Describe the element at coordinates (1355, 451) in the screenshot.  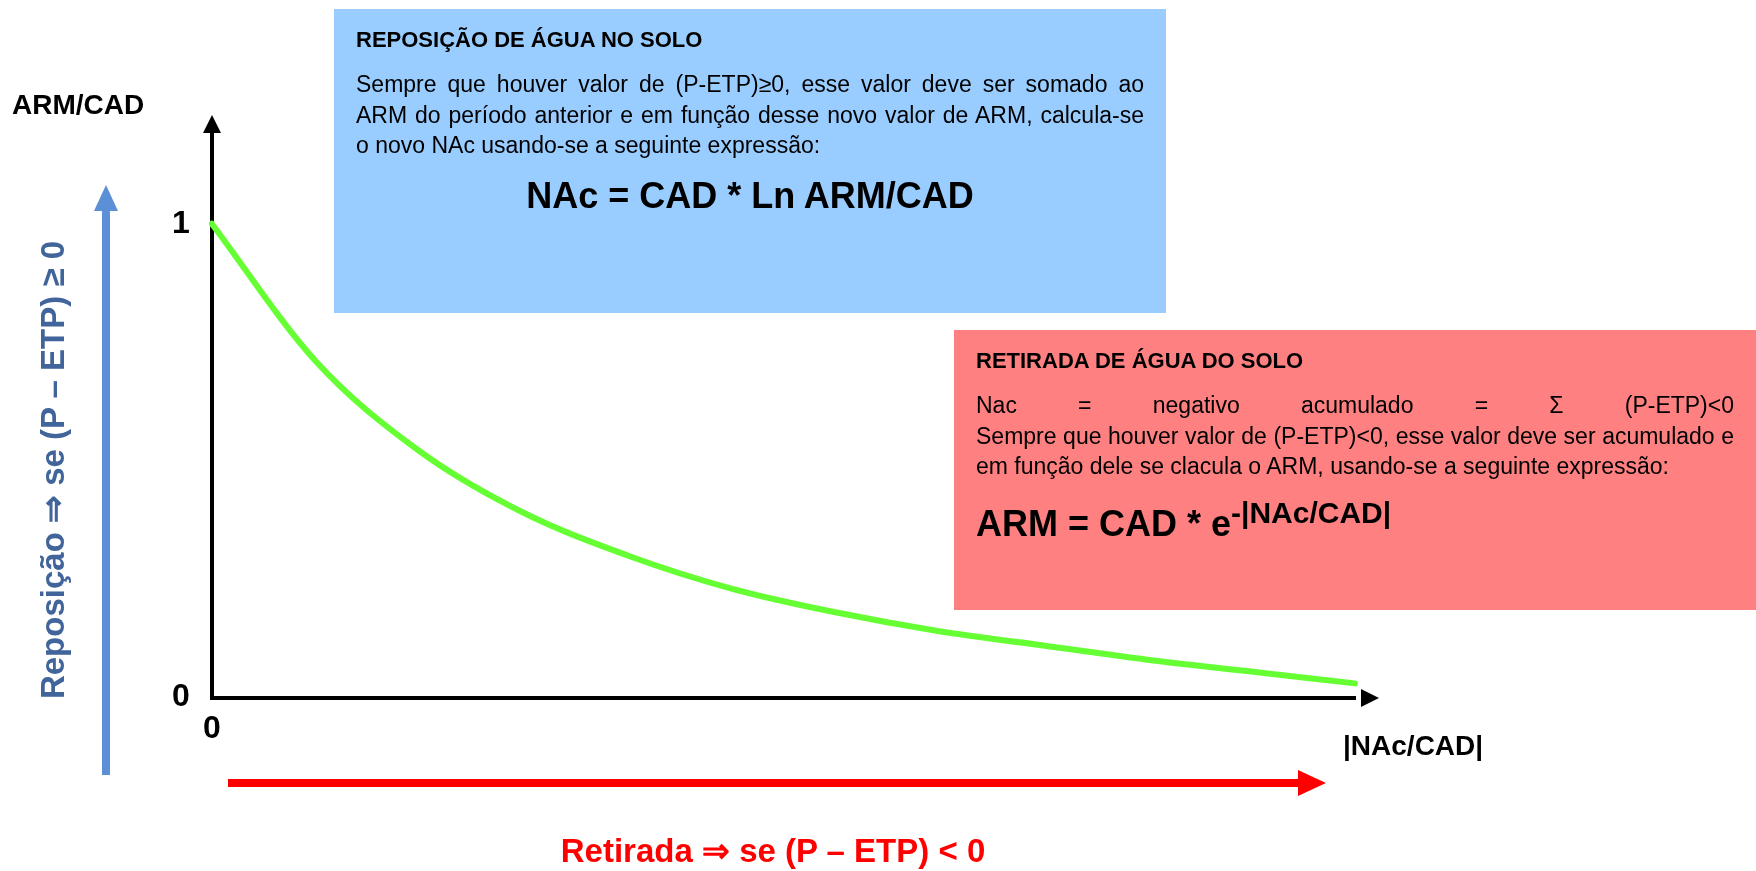
I see `annotation: Sempre que houver valor de (P-ETP)<0, esse valor deve ser acumulado e em função dele se clacula o ARM, usando-se a seguinte expressão:` at that location.